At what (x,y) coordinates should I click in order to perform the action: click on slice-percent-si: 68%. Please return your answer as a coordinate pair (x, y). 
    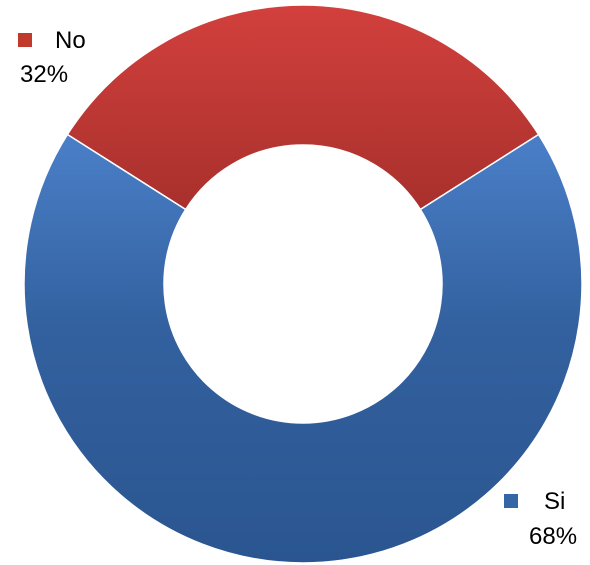
    Looking at the image, I should click on (553, 536).